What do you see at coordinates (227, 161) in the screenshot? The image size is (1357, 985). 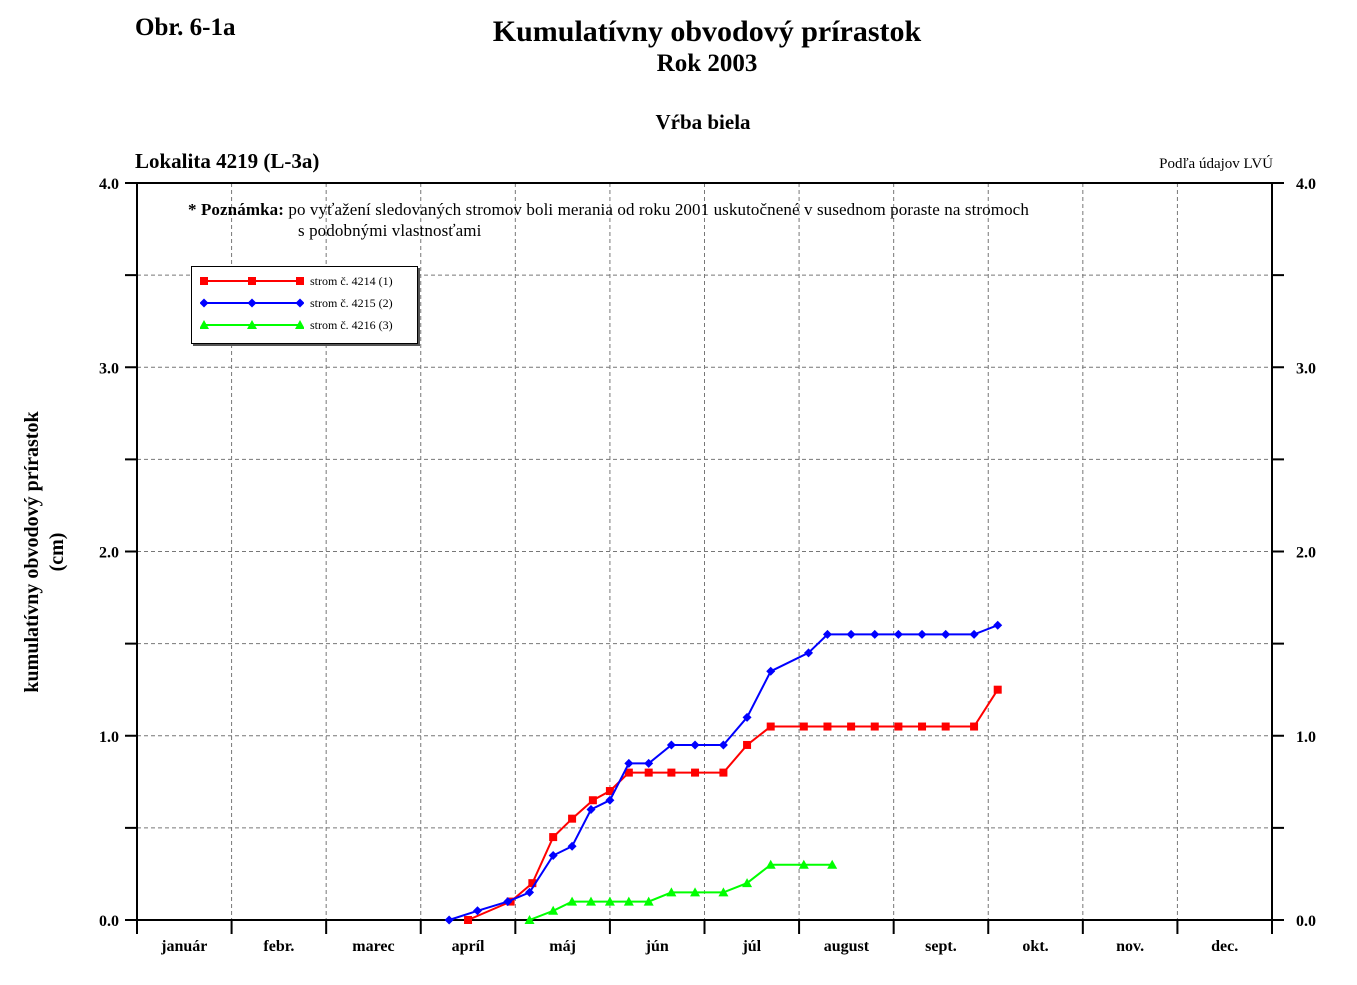 I see `location-label: Lokalita 4219 (L-3a)` at bounding box center [227, 161].